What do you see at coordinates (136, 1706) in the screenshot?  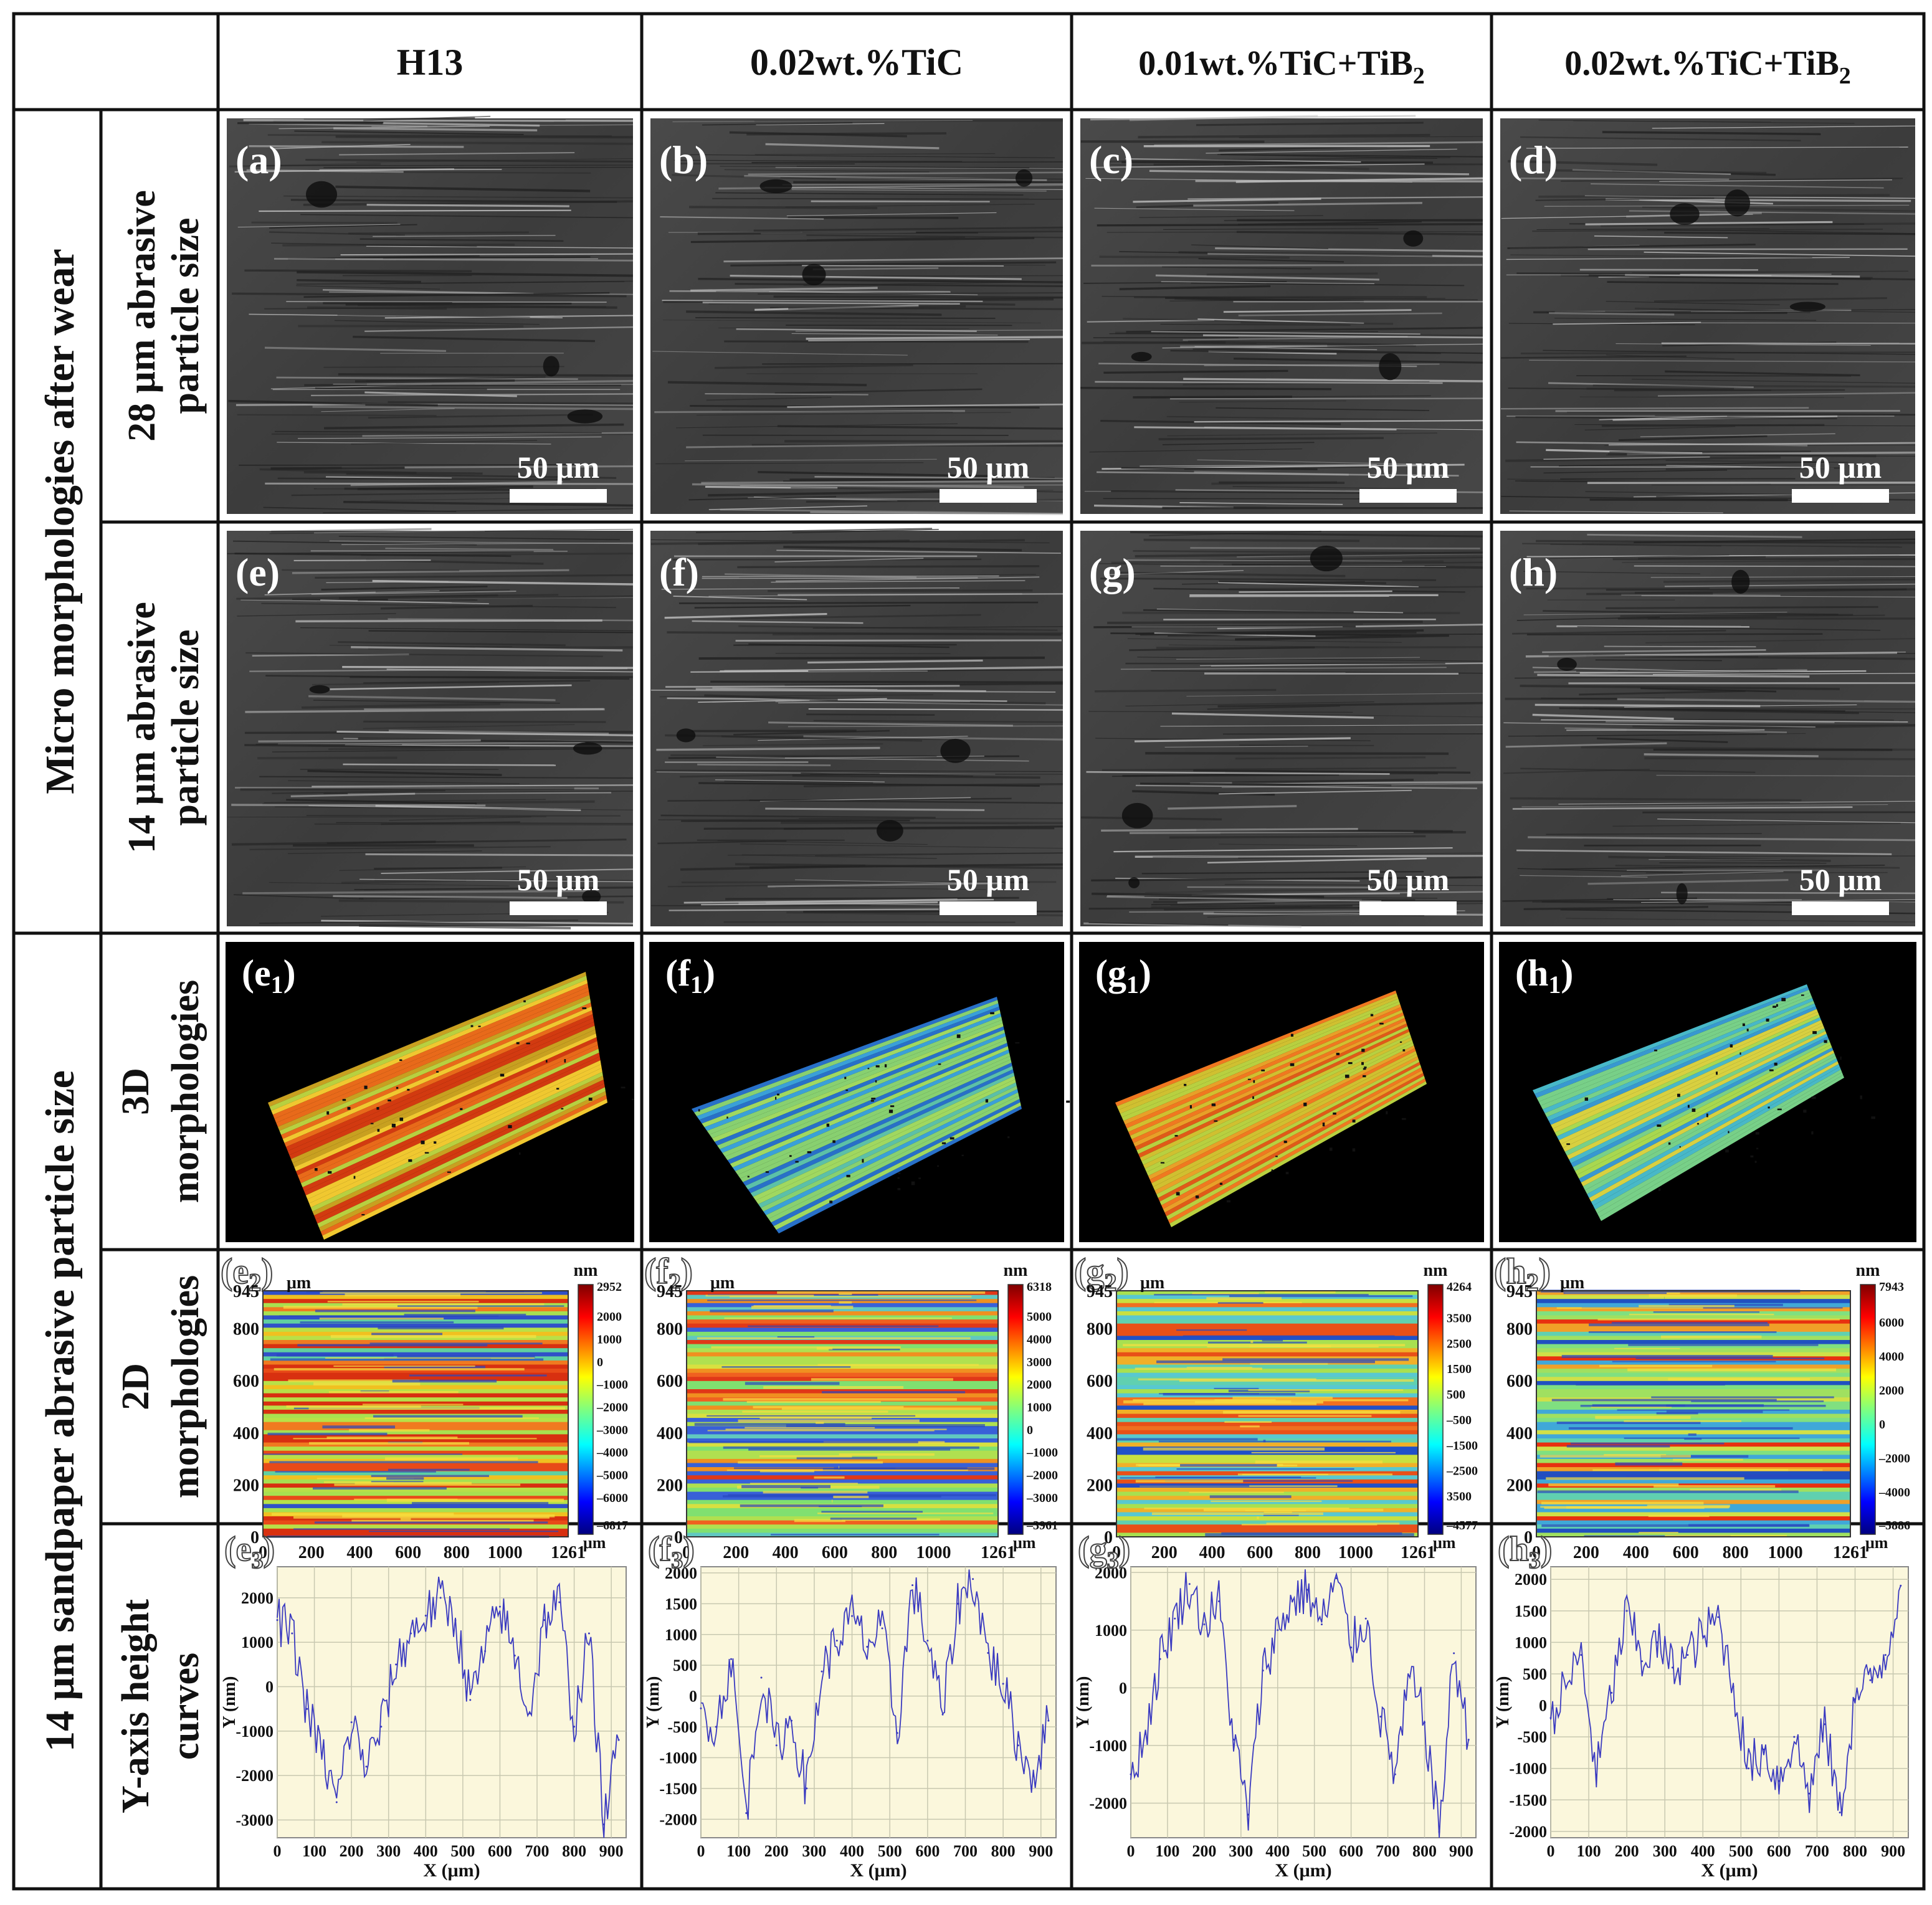 I see `svg-text: Y-axis height` at bounding box center [136, 1706].